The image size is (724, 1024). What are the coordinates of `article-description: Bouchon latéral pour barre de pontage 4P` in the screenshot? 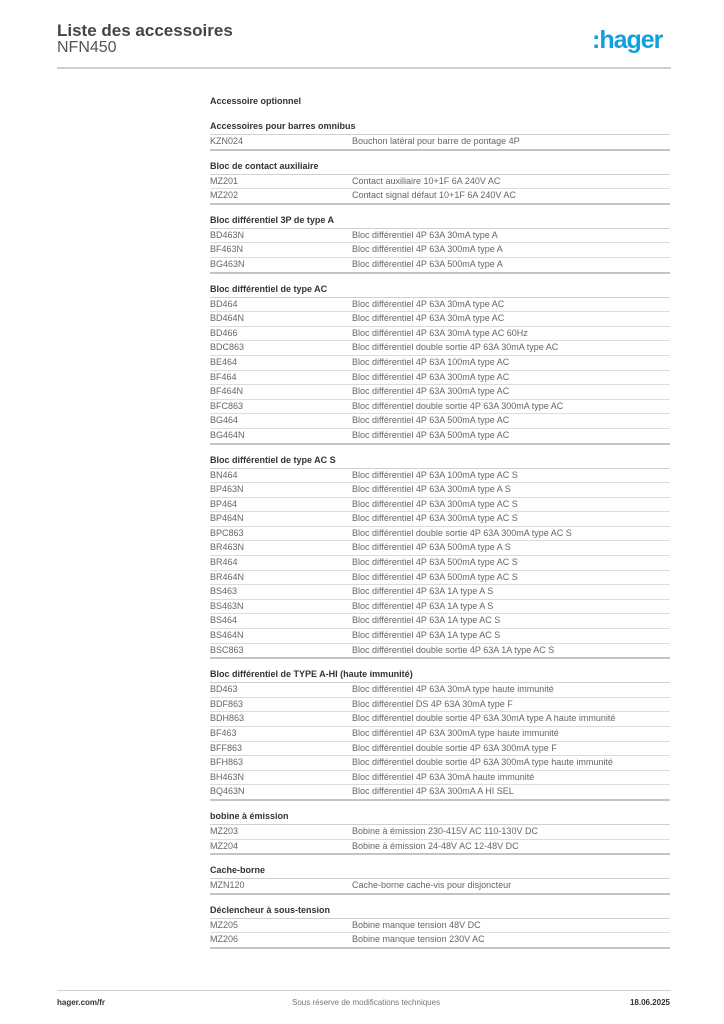 It's located at (436, 141).